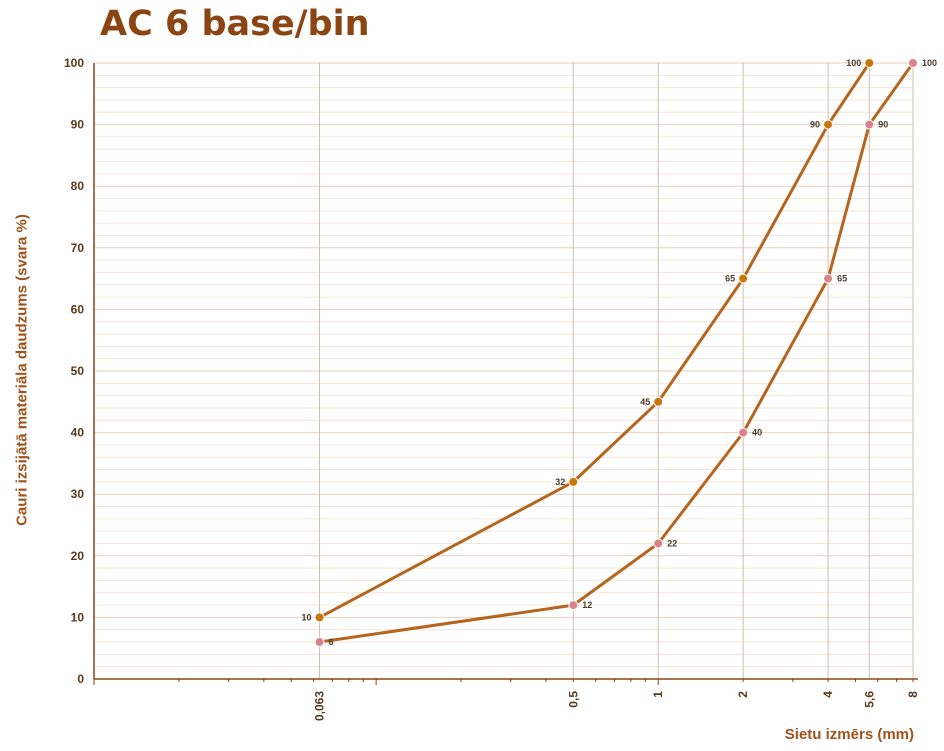  Describe the element at coordinates (560, 482) in the screenshot. I see `data-label: 32` at that location.